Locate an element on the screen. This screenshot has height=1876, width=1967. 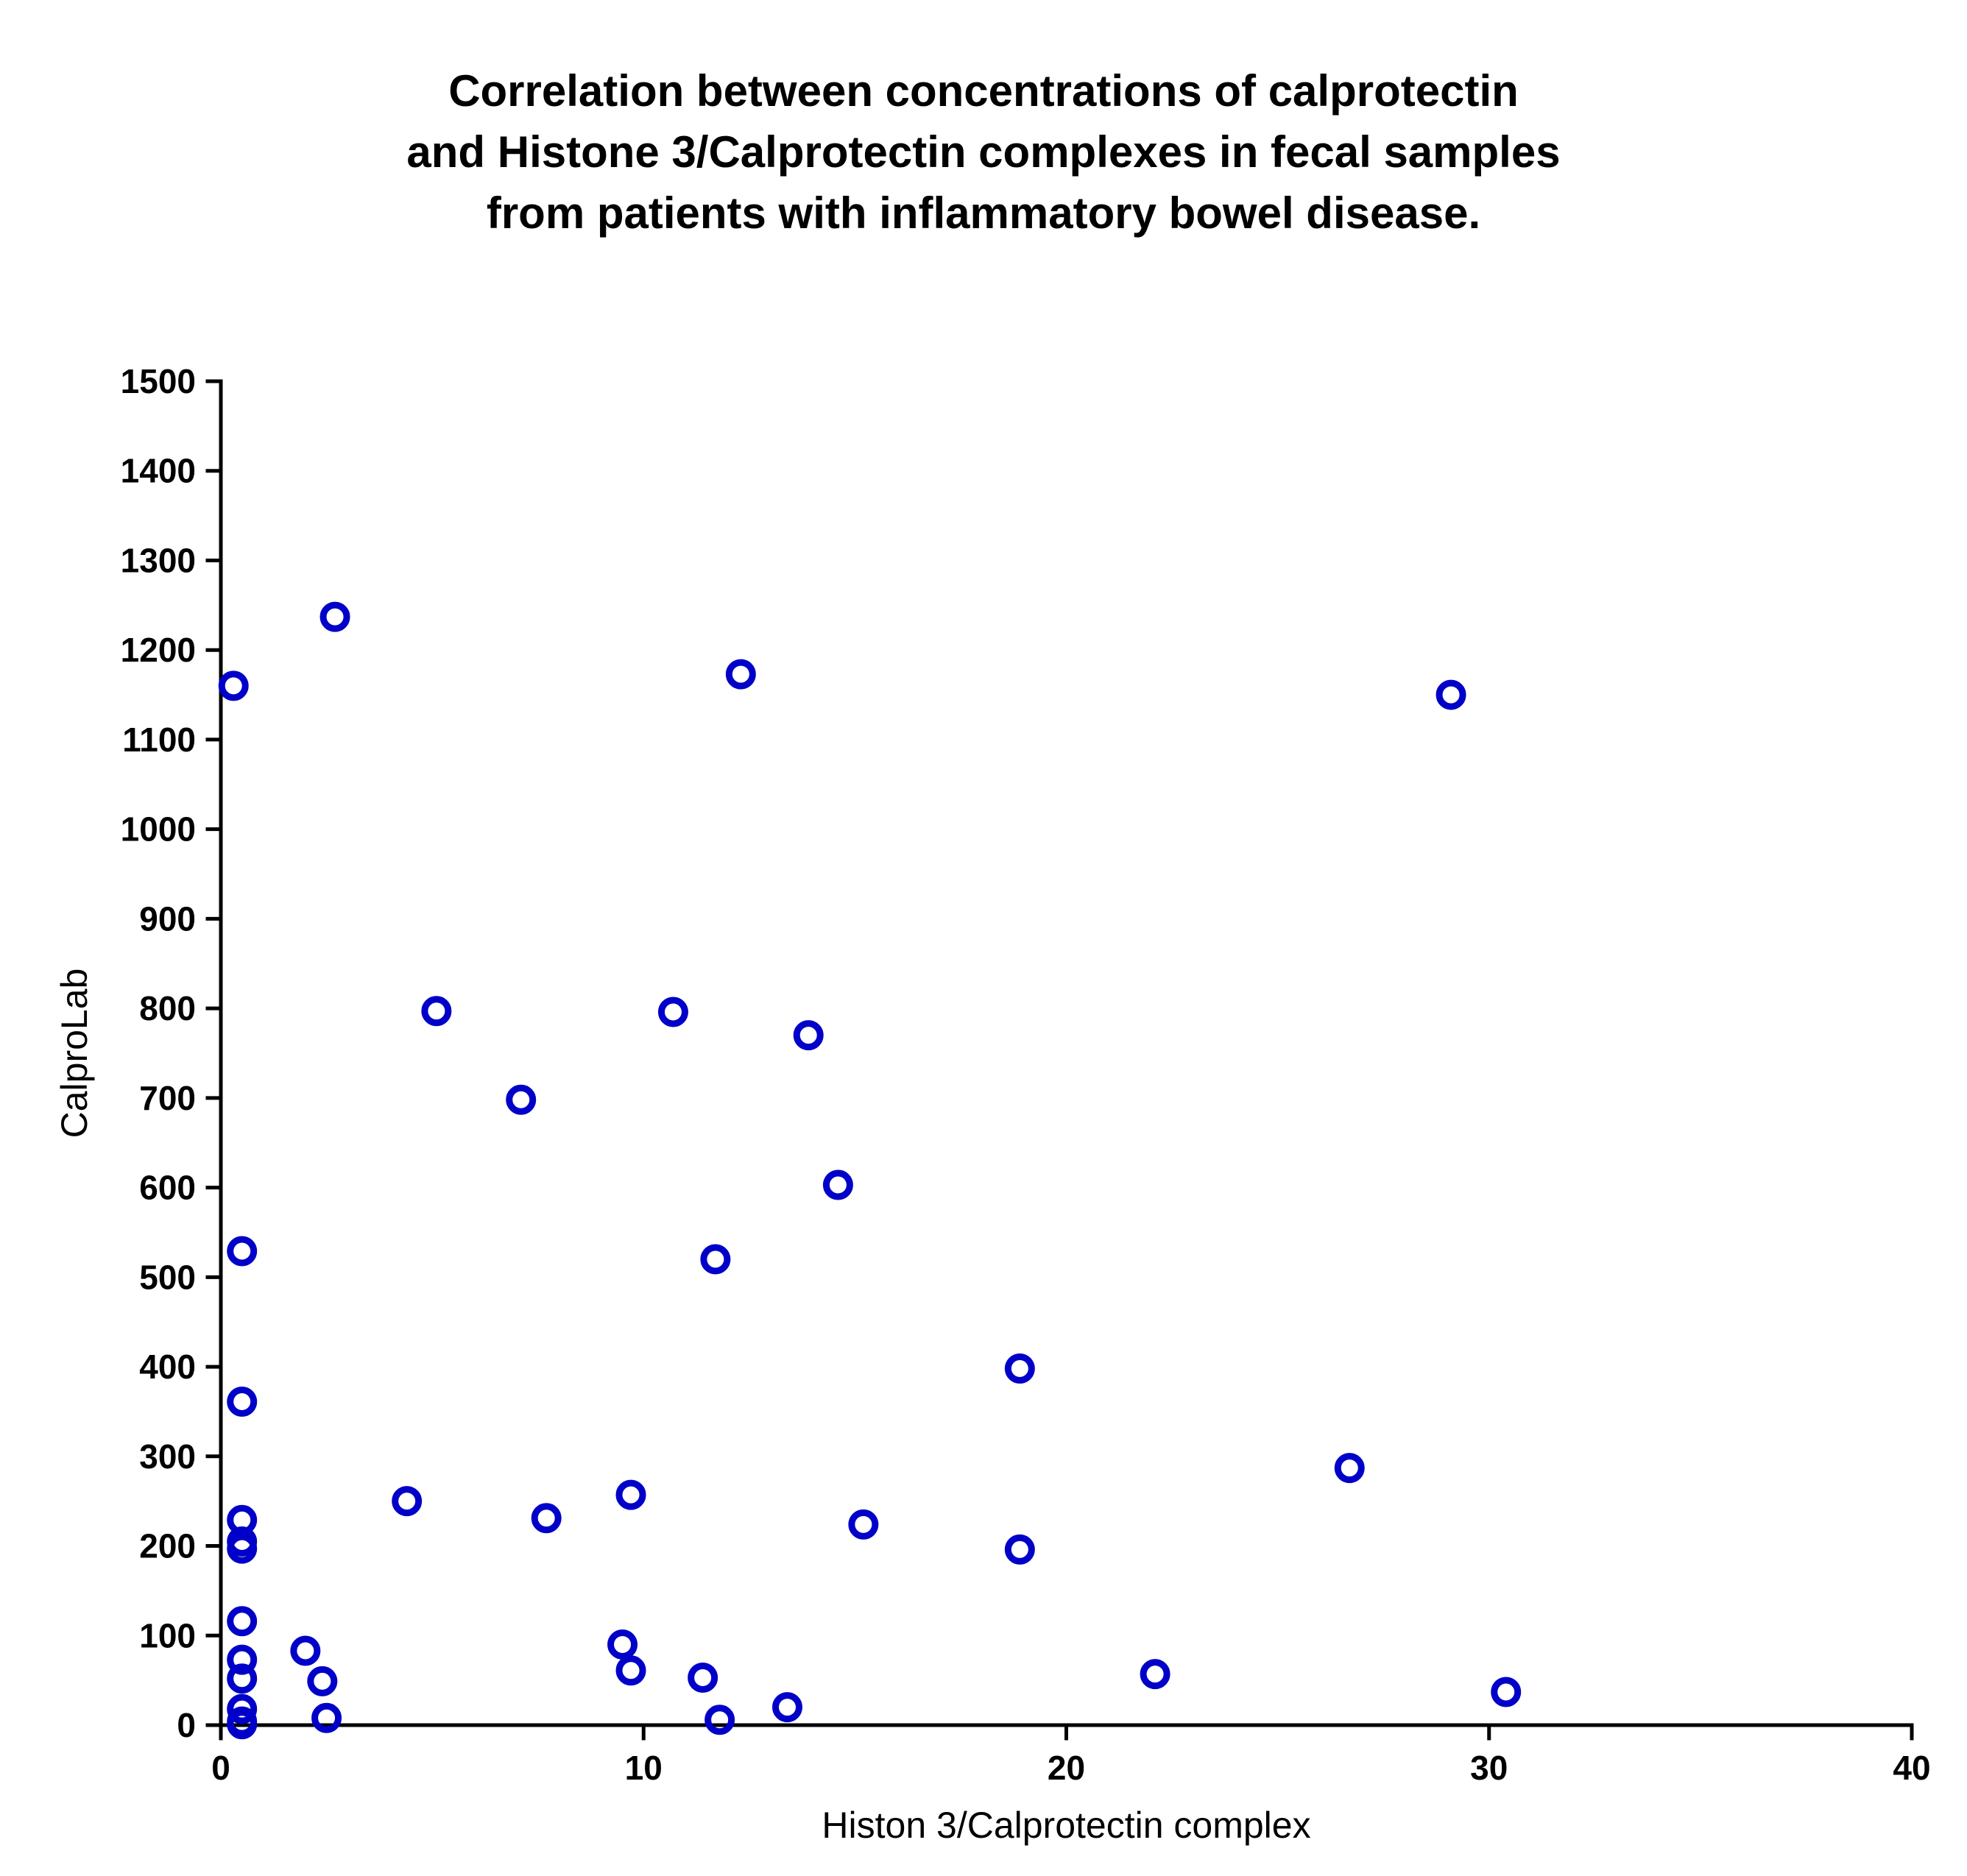
y-tick-label: 1500 is located at coordinates (158, 381).